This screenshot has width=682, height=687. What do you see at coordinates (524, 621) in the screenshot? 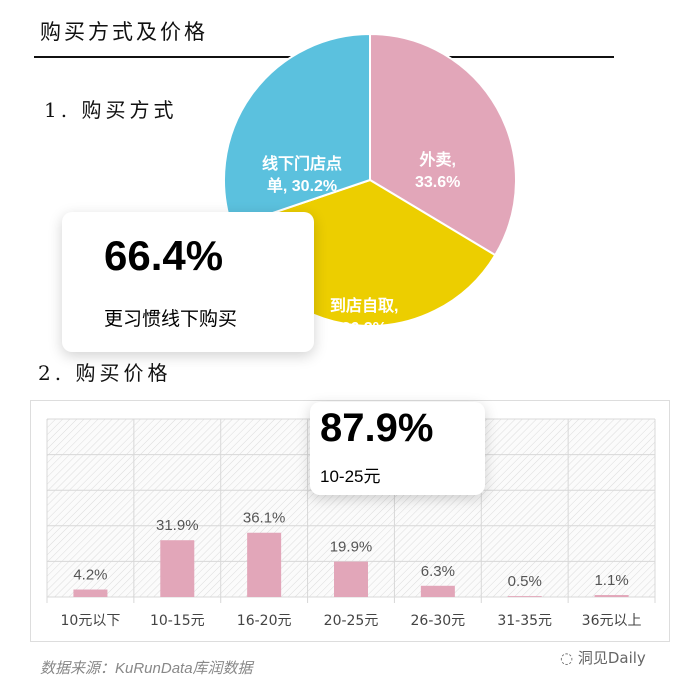
I see `x-tick-label: 31-35元` at bounding box center [524, 621].